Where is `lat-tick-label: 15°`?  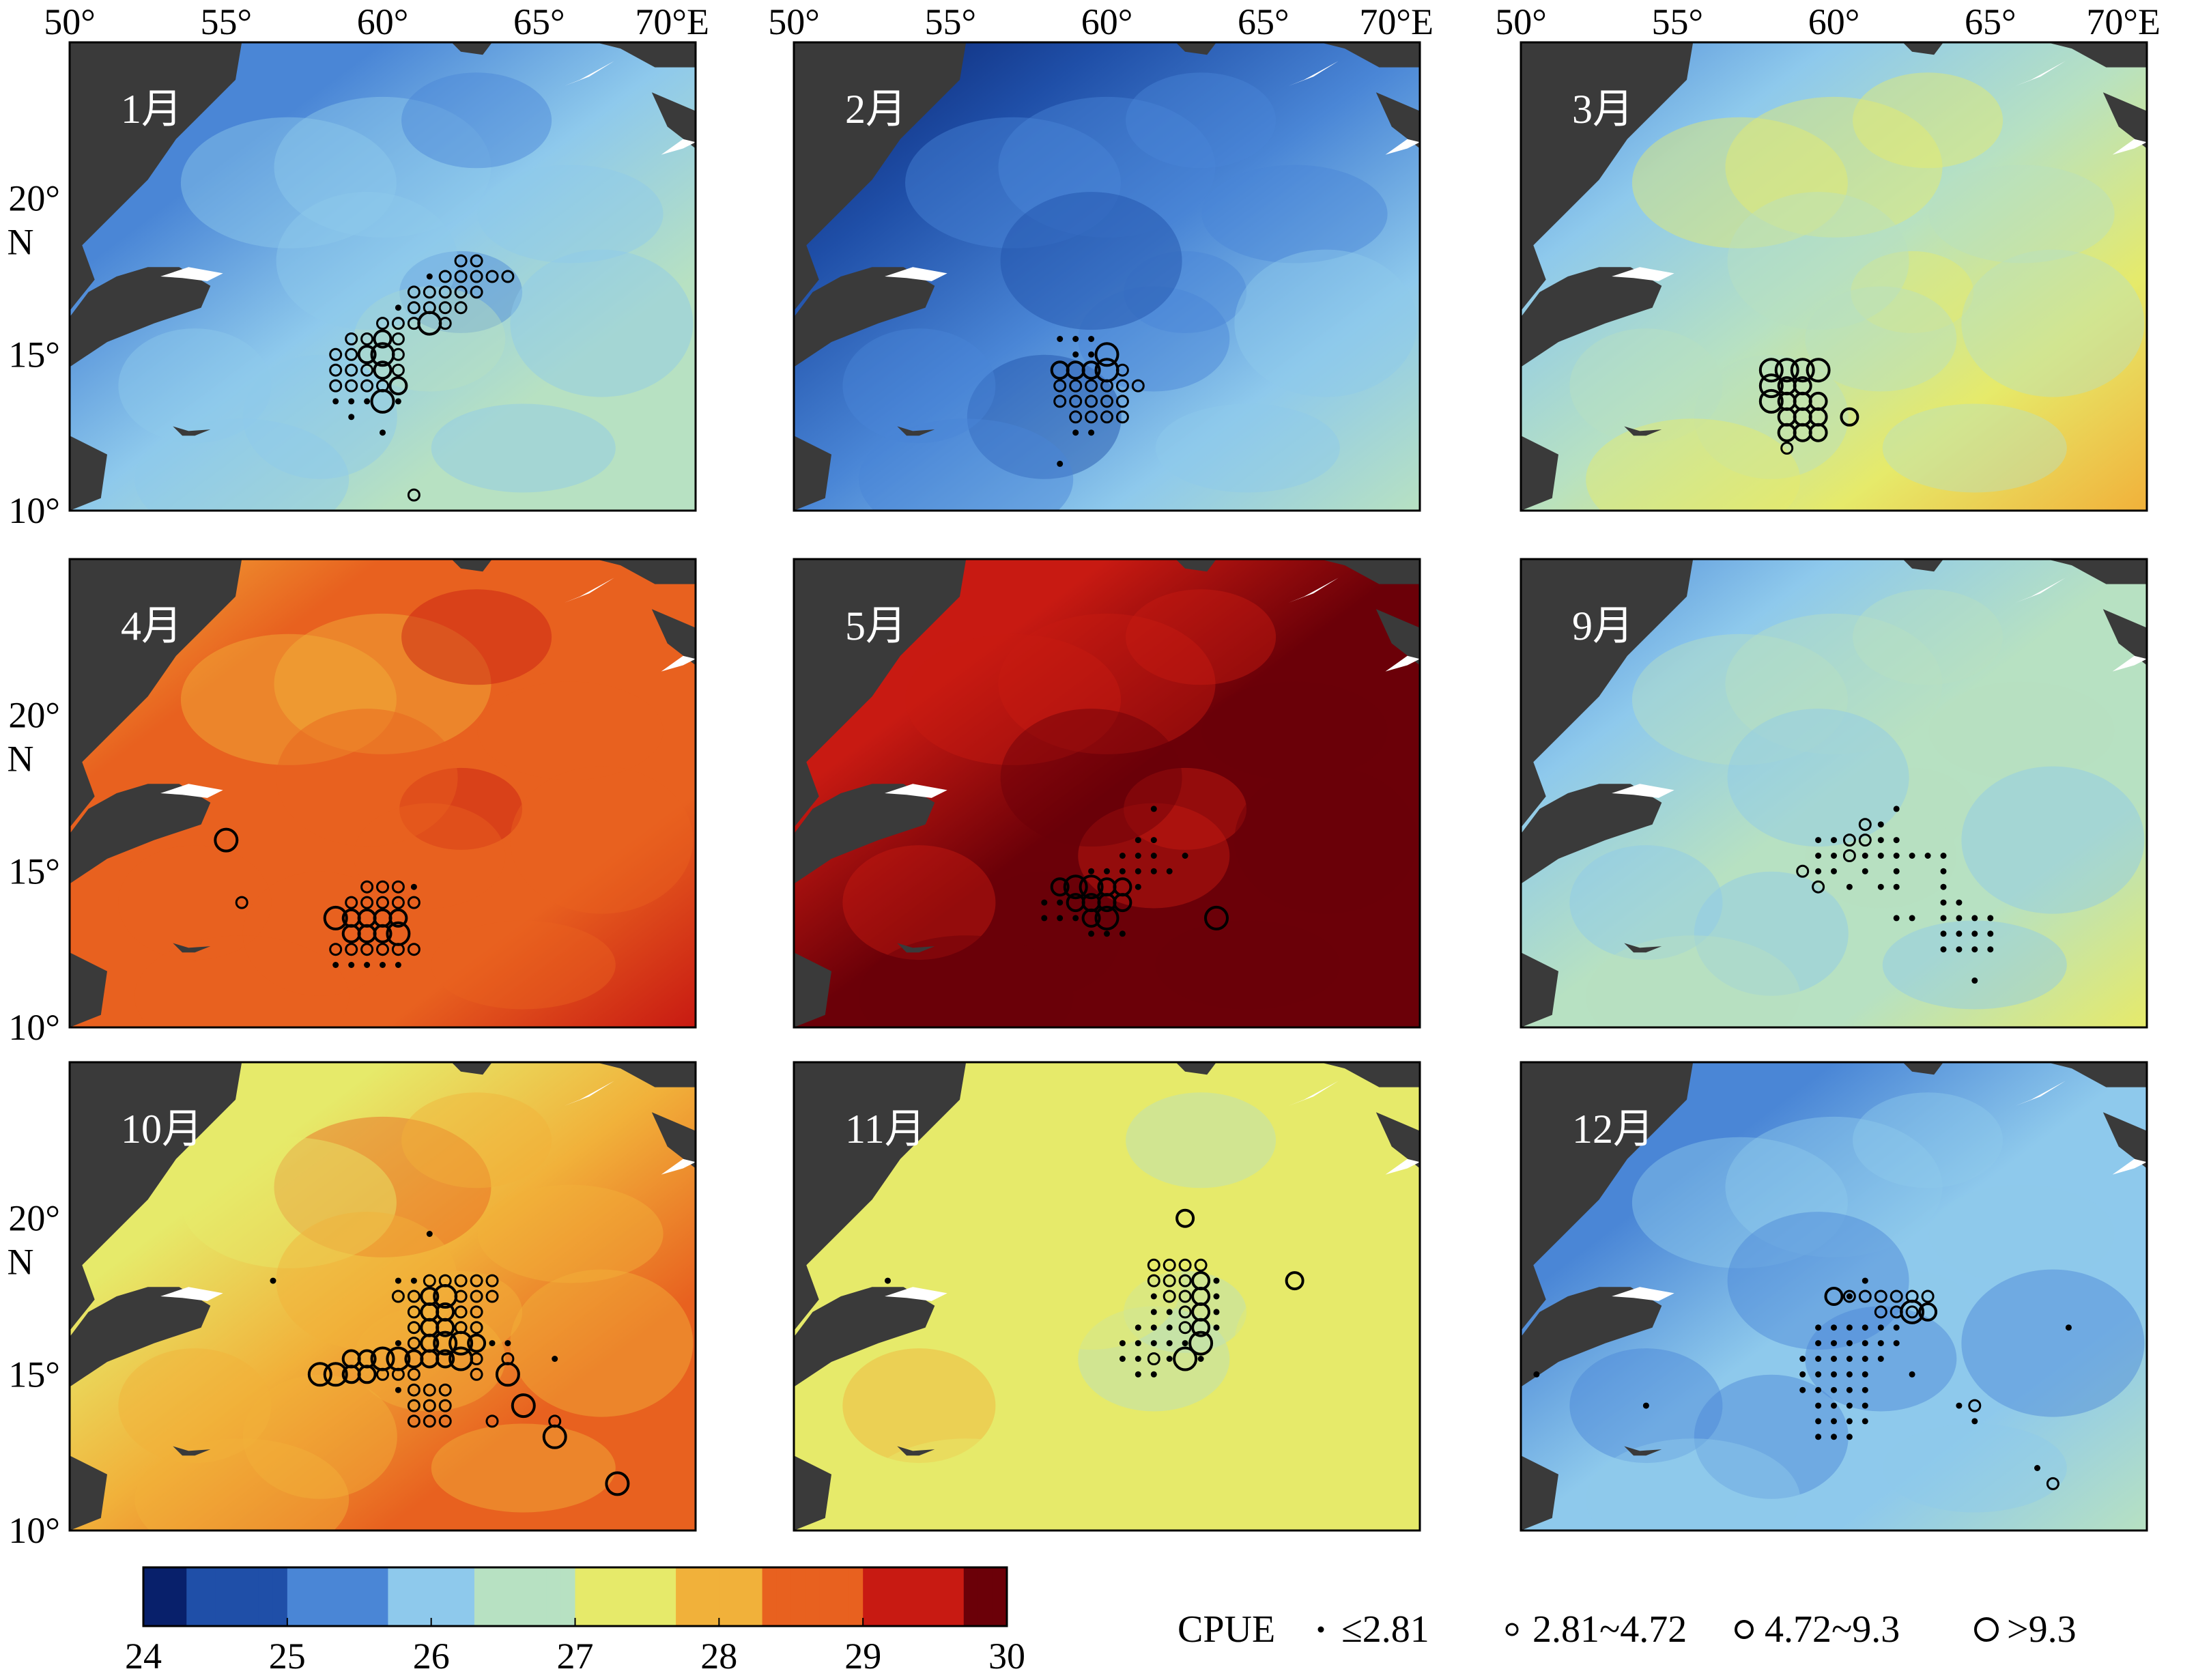
lat-tick-label: 15° is located at coordinates (34, 1374).